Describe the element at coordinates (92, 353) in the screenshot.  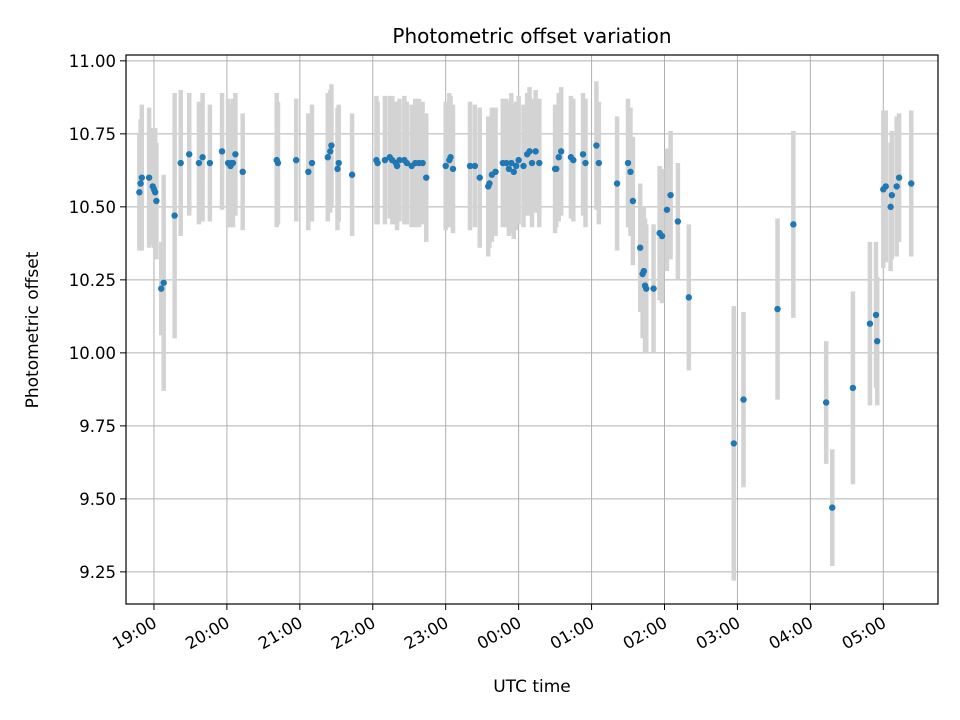
I see `y-tick-label: 10.00` at that location.